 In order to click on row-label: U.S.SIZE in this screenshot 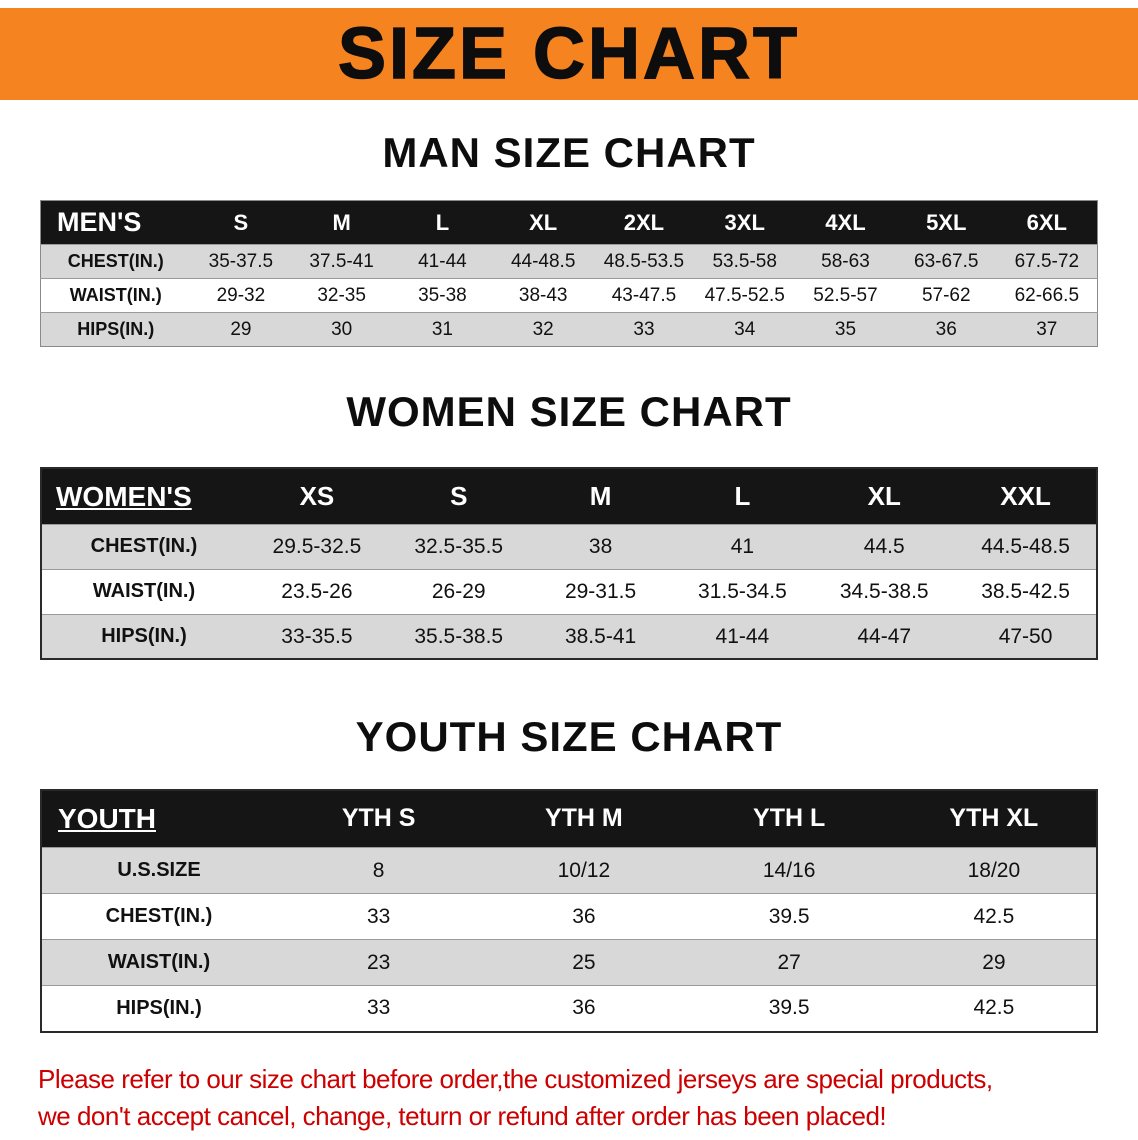, I will do `click(158, 870)`.